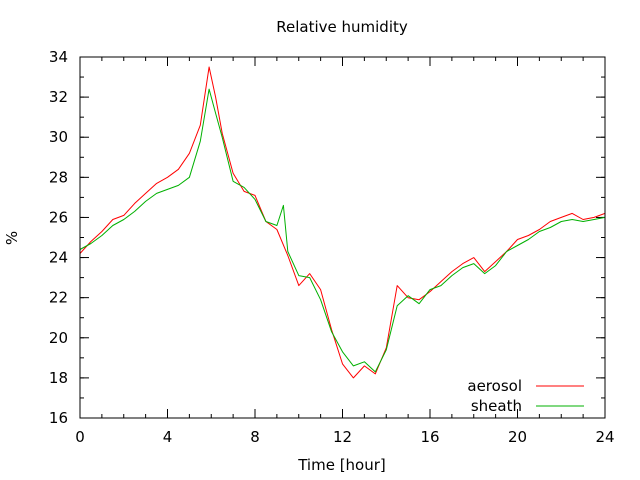  What do you see at coordinates (58, 378) in the screenshot?
I see `y-tick-label: 18` at bounding box center [58, 378].